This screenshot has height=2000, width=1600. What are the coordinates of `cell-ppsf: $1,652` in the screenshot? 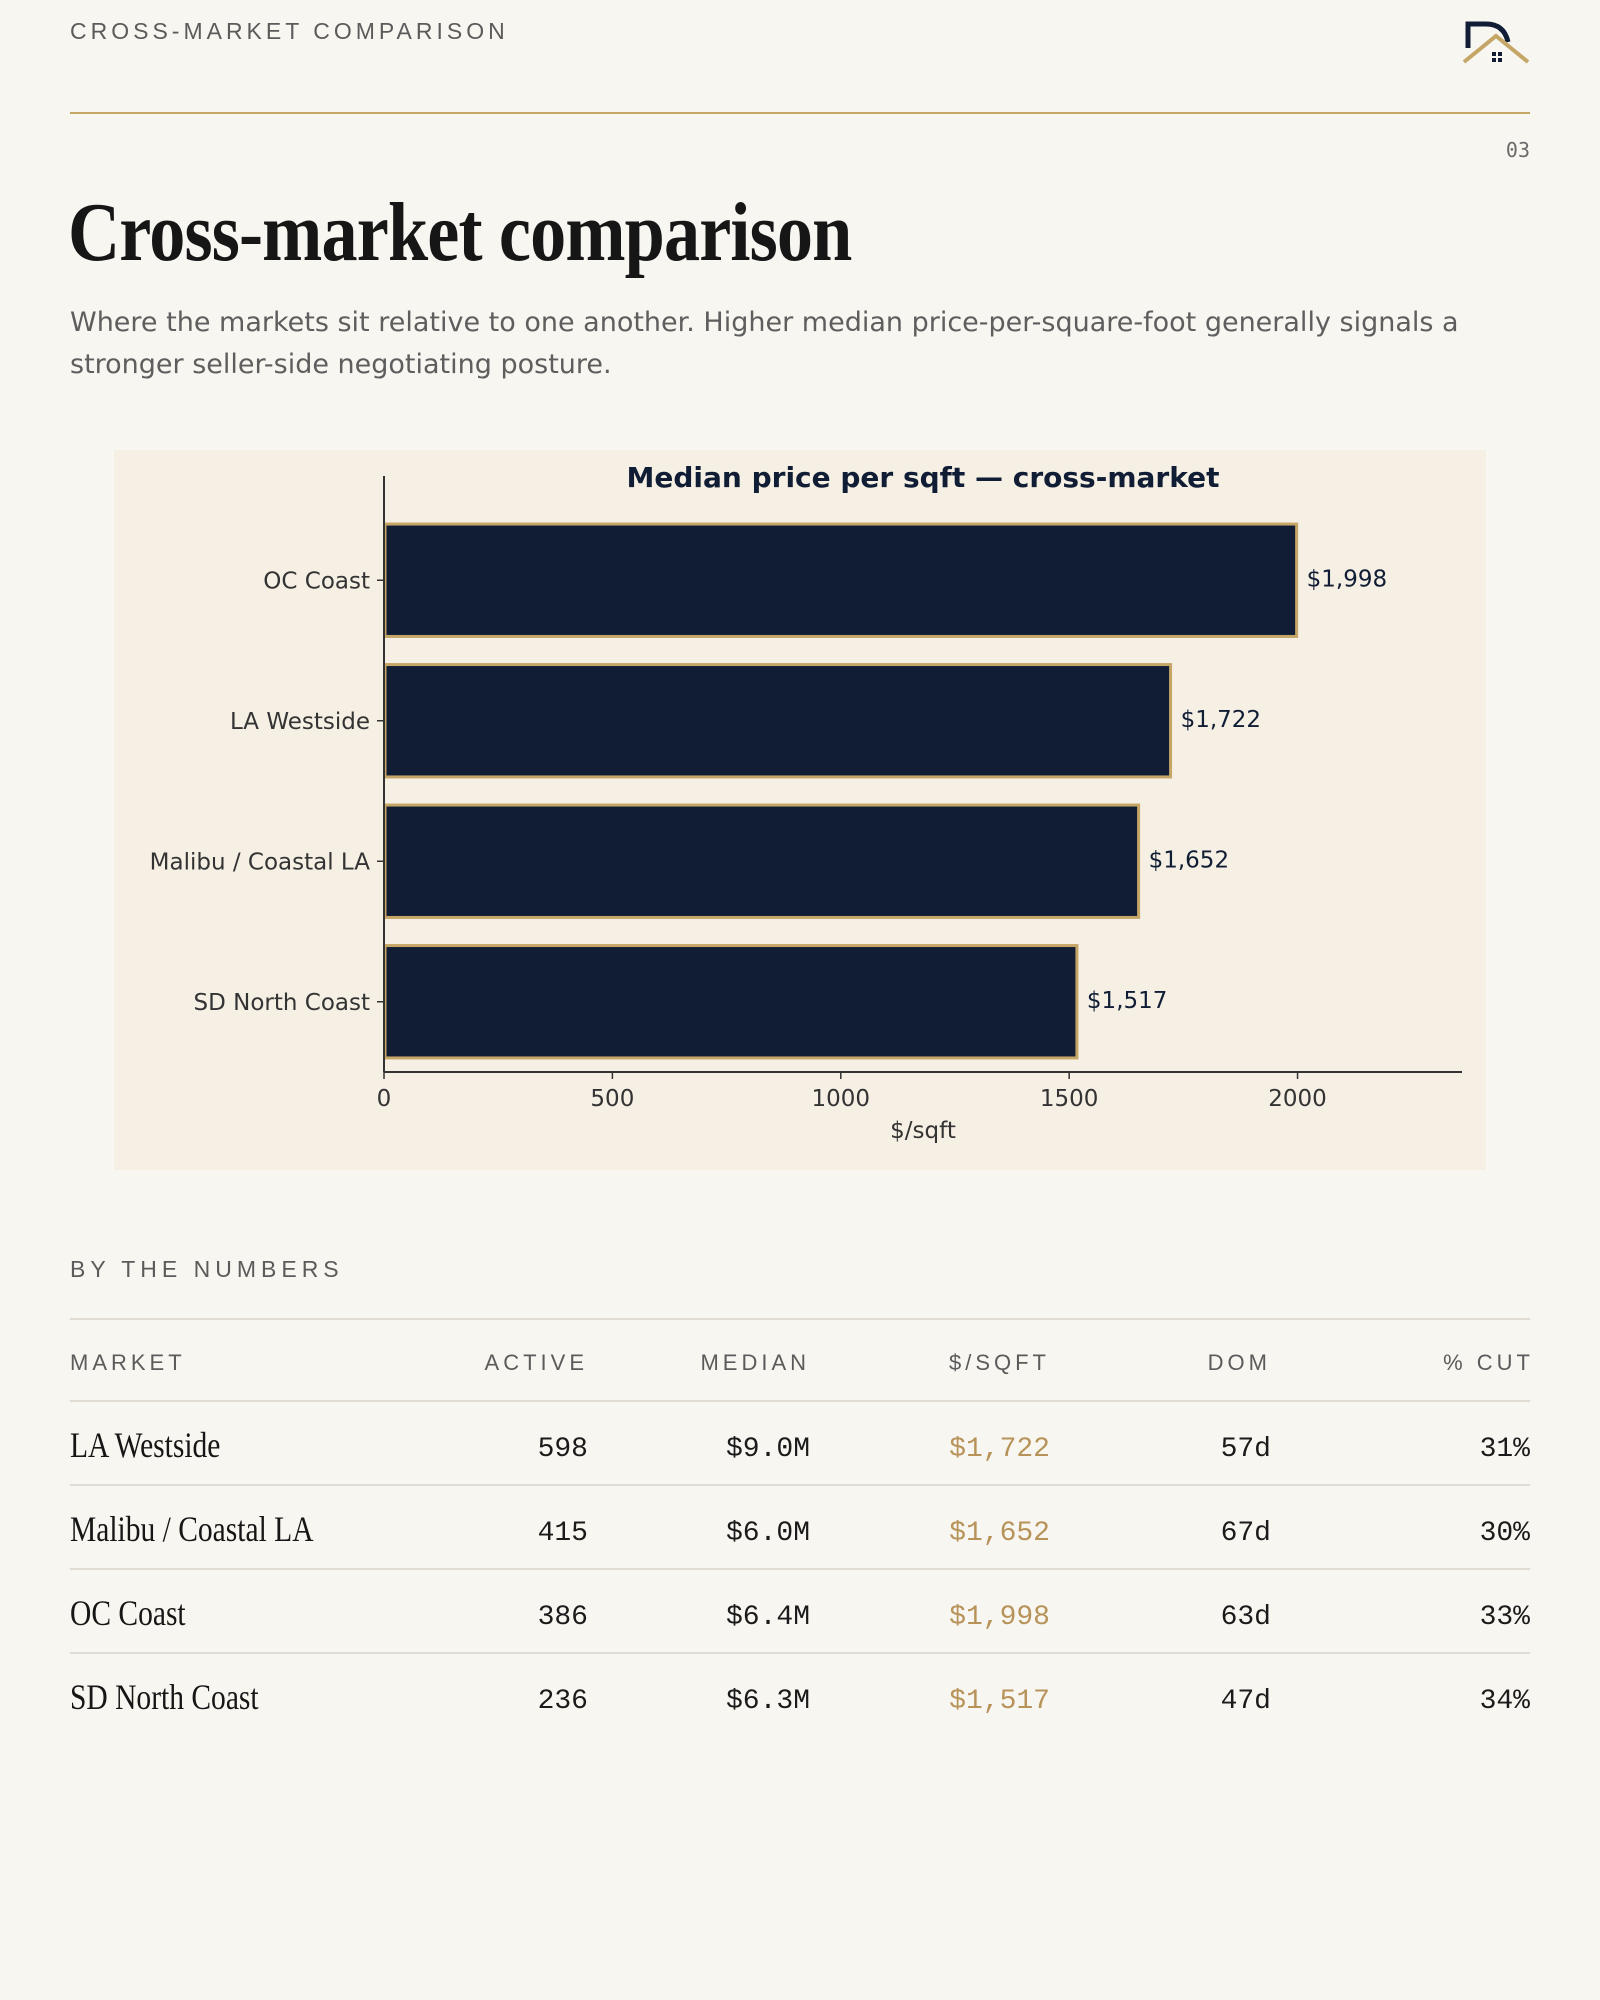 It's located at (999, 1533).